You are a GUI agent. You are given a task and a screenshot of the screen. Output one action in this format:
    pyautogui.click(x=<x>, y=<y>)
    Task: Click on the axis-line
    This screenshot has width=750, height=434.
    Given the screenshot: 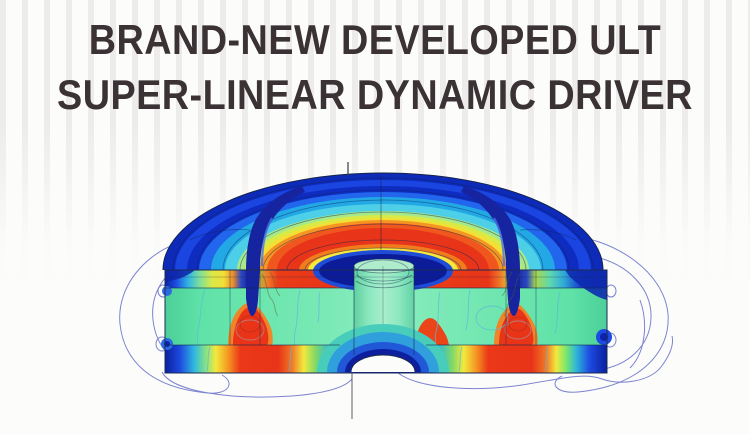 What is the action you would take?
    pyautogui.click(x=350, y=290)
    